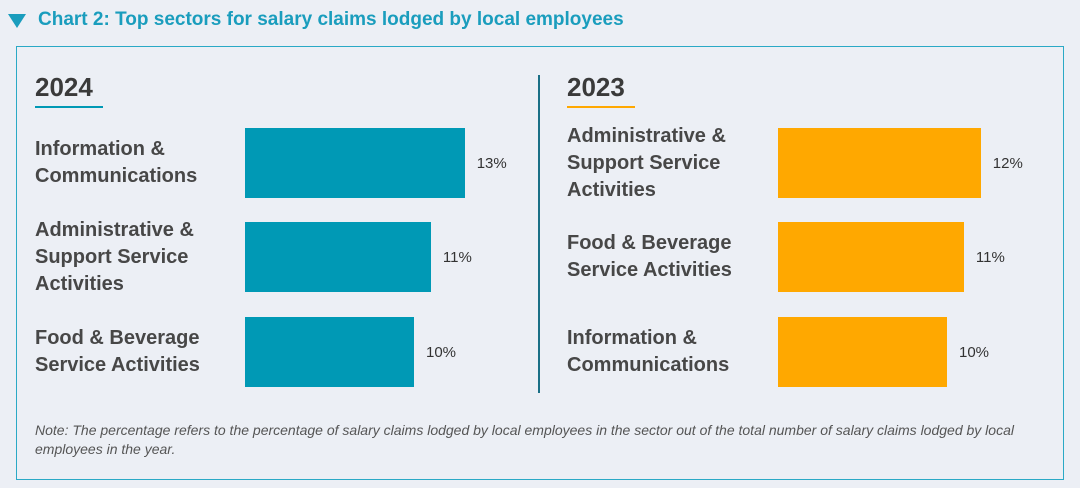 This screenshot has width=1080, height=488. Describe the element at coordinates (491, 163) in the screenshot. I see `value-label: 13%` at that location.